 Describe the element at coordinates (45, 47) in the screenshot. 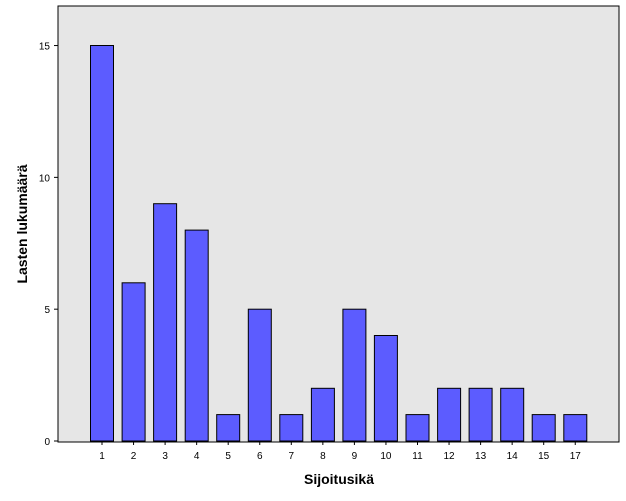

I see `y-tick-label: 15` at that location.